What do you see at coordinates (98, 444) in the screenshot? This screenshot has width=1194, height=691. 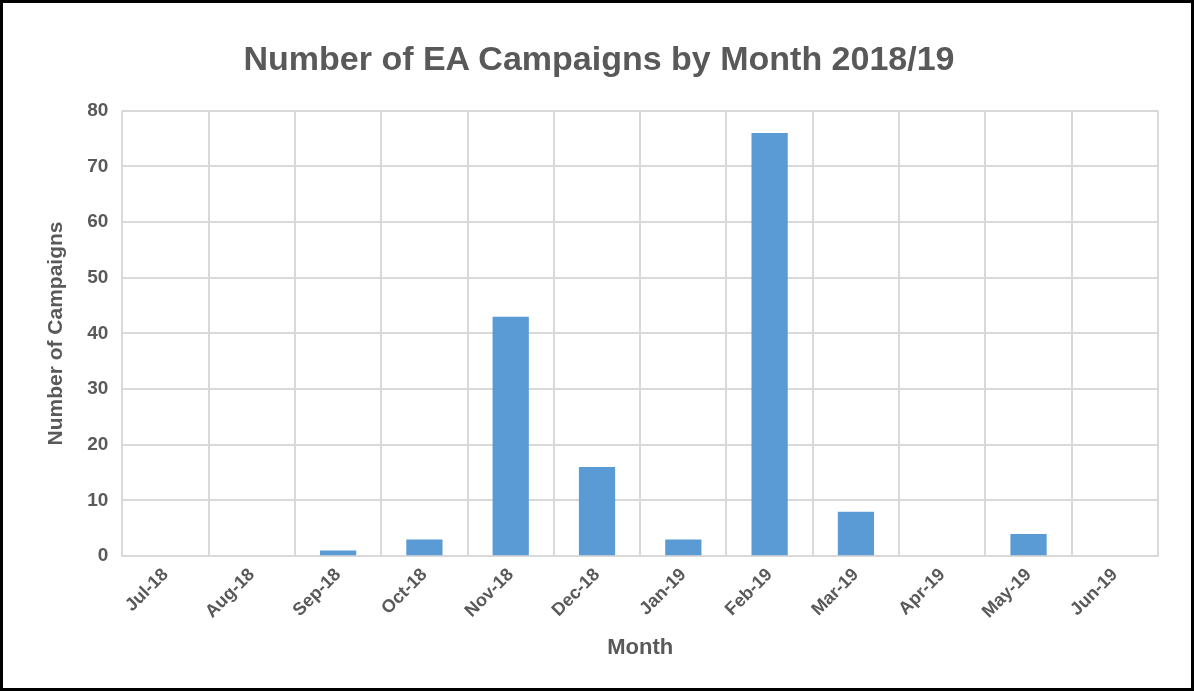 I see `y-tick-label: 20` at bounding box center [98, 444].